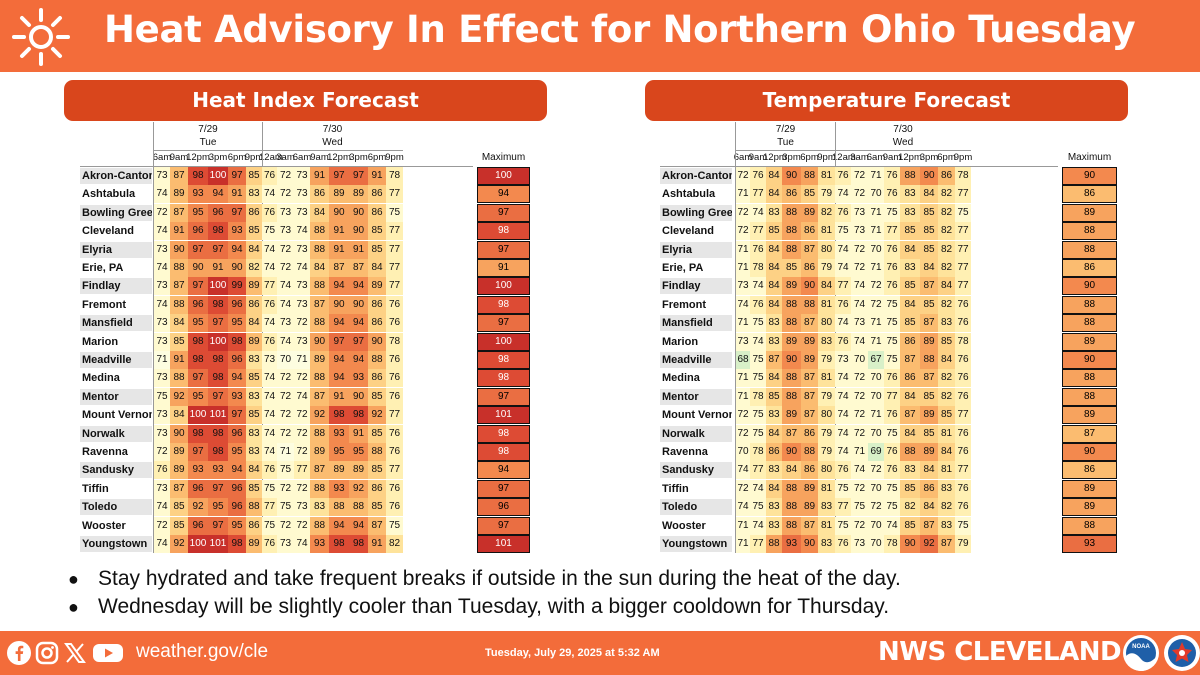 This screenshot has height=675, width=1200. Describe the element at coordinates (358, 360) in the screenshot. I see `forecast-cell: 94` at that location.